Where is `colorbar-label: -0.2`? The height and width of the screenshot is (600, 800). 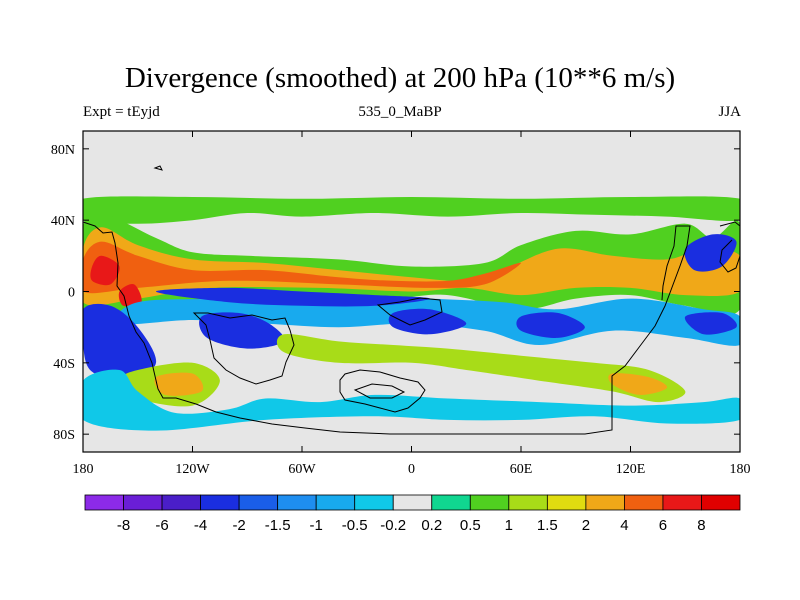 colorbar-label: -0.2 is located at coordinates (393, 525).